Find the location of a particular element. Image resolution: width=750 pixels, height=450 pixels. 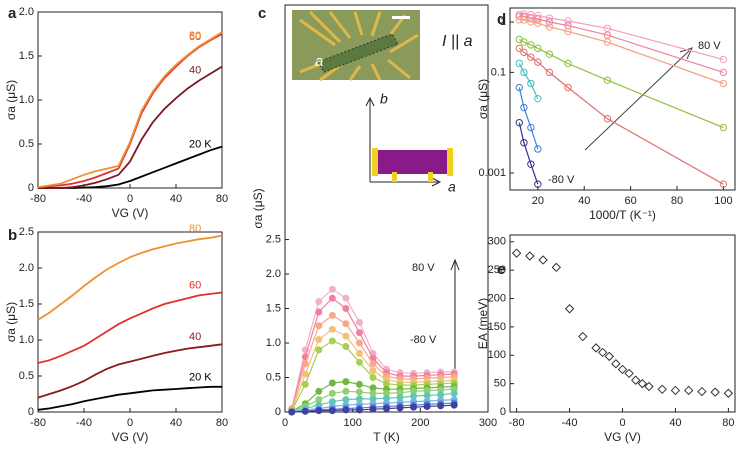

x-axis-label: T (K) is located at coordinates (386, 437).